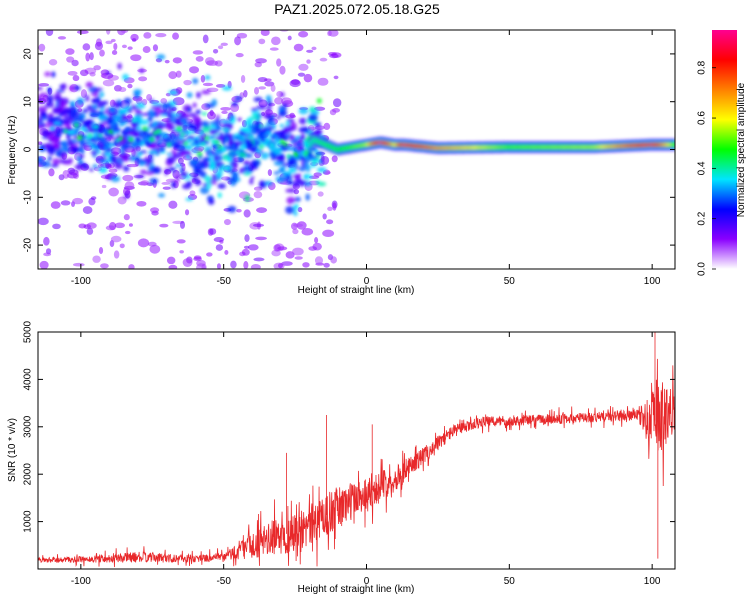  What do you see at coordinates (223, 281) in the screenshot?
I see `x-tick-label: -50` at bounding box center [223, 281].